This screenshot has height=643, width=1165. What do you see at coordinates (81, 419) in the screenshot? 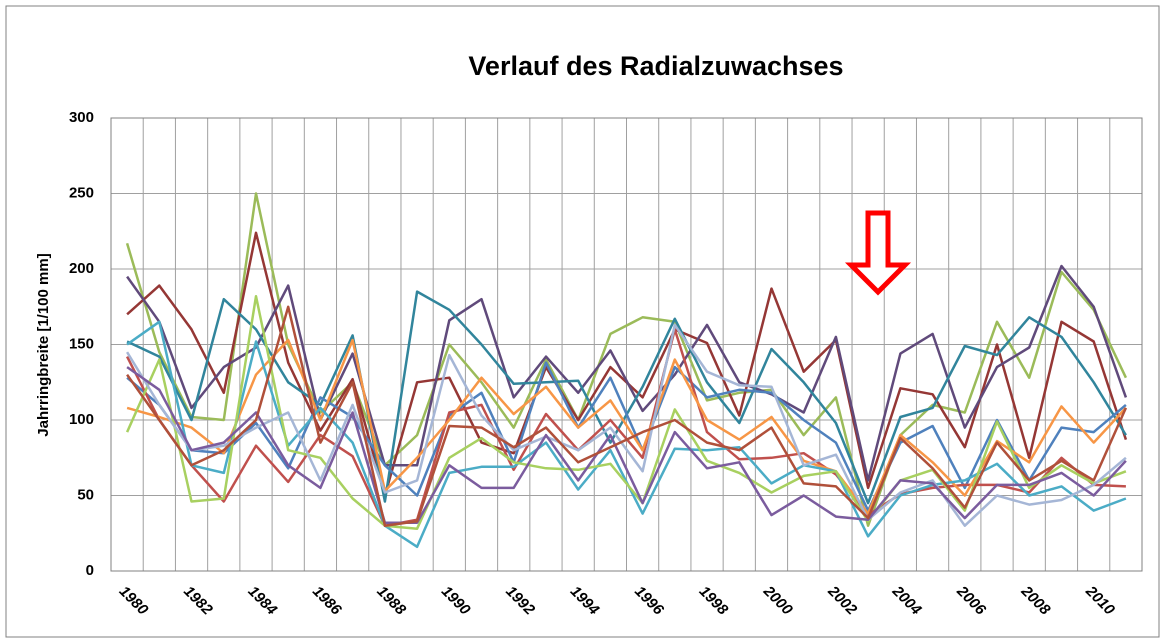
I see `y-tick-label: 100` at bounding box center [81, 419].